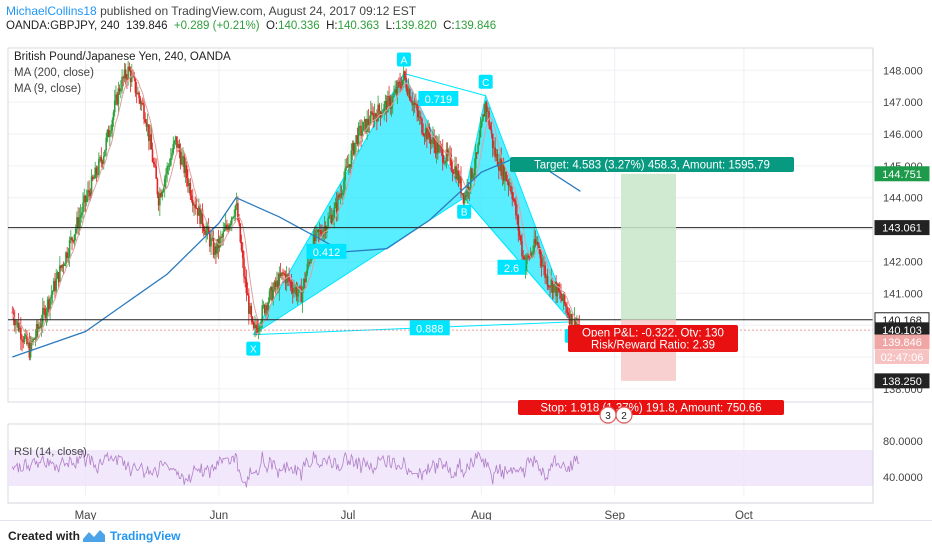 The width and height of the screenshot is (932, 551). I want to click on price-change: +0.289 (+0.21%), so click(216, 26).